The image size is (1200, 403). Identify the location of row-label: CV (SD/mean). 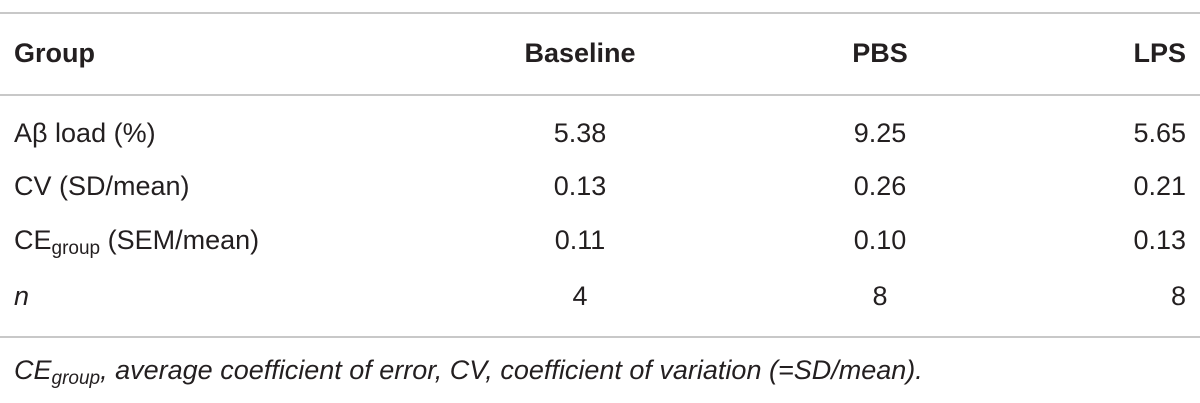
(102, 186).